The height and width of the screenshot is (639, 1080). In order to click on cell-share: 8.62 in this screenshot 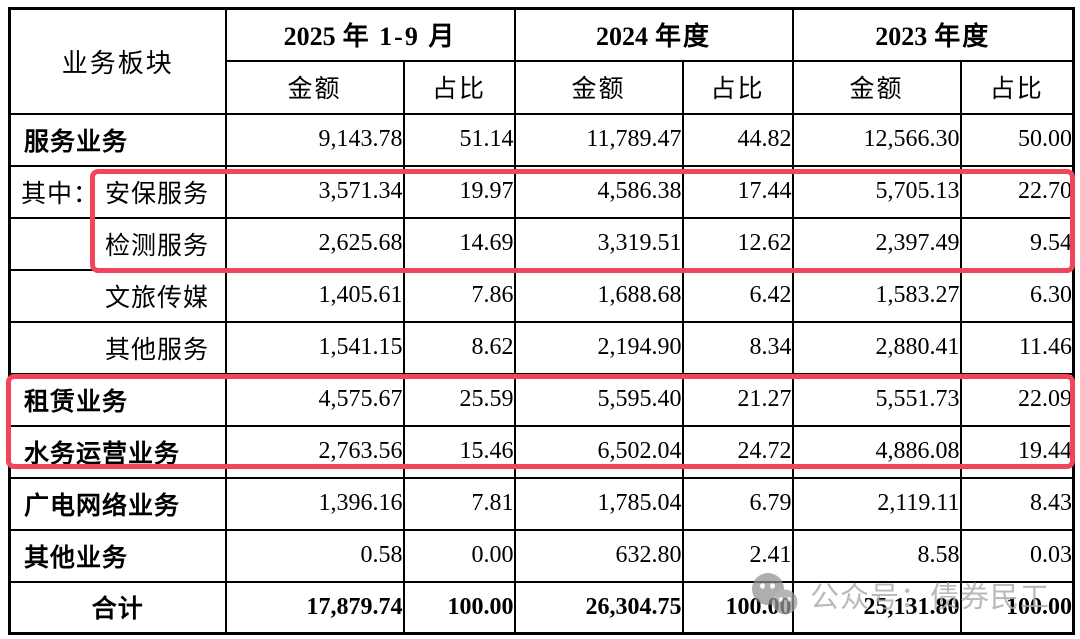, I will do `click(459, 347)`.